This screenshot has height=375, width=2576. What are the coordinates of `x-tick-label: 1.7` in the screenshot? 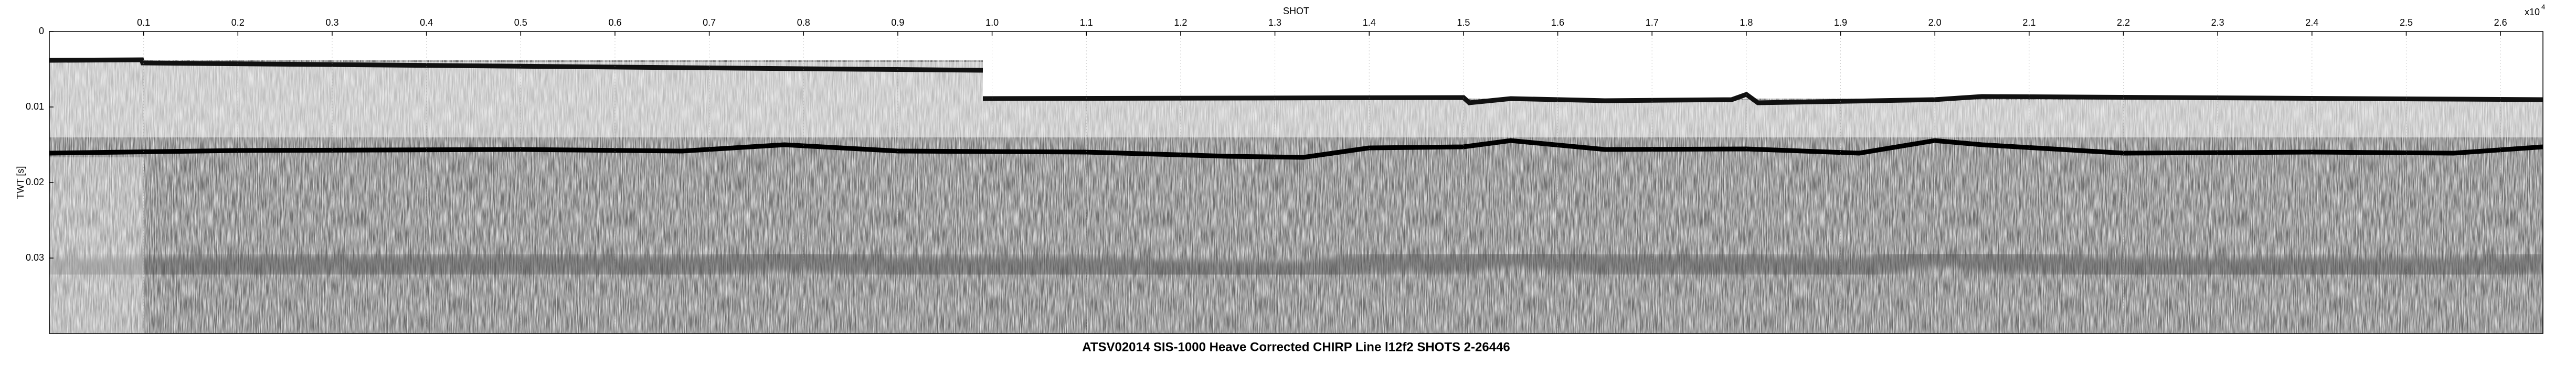 It's located at (1652, 22).